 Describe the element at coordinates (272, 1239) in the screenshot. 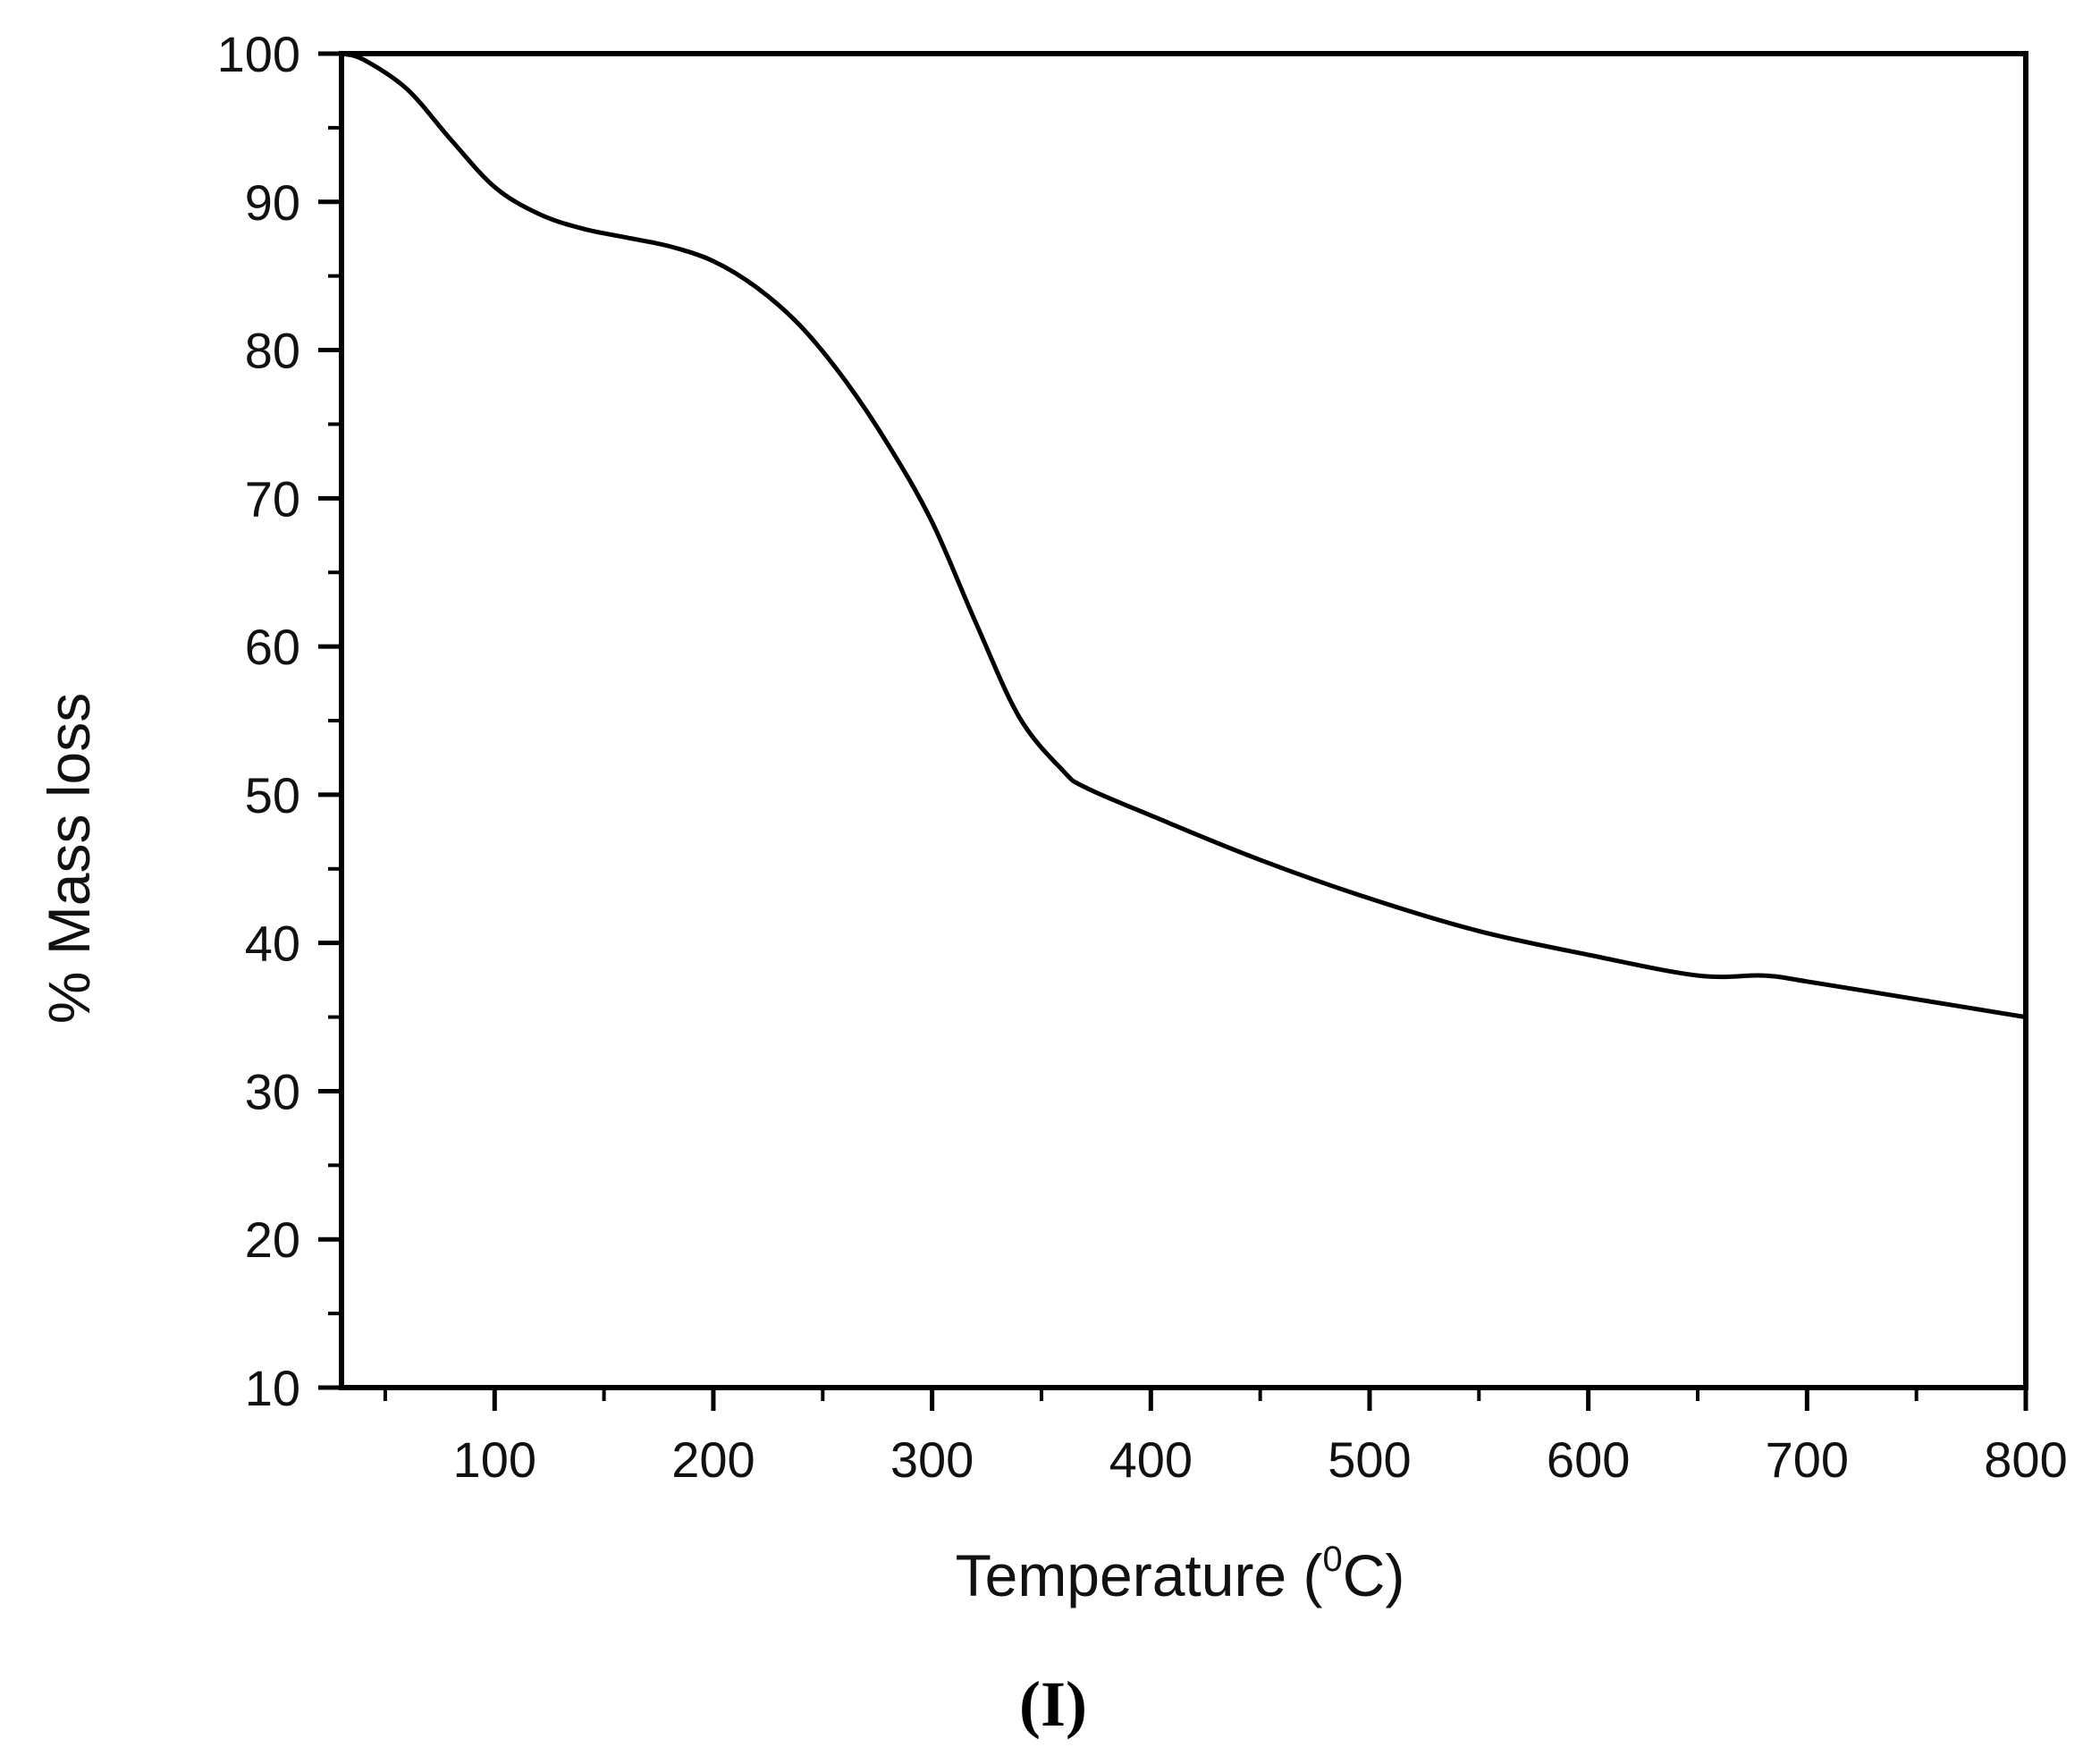

I see `y-tick-label-20: 20` at that location.